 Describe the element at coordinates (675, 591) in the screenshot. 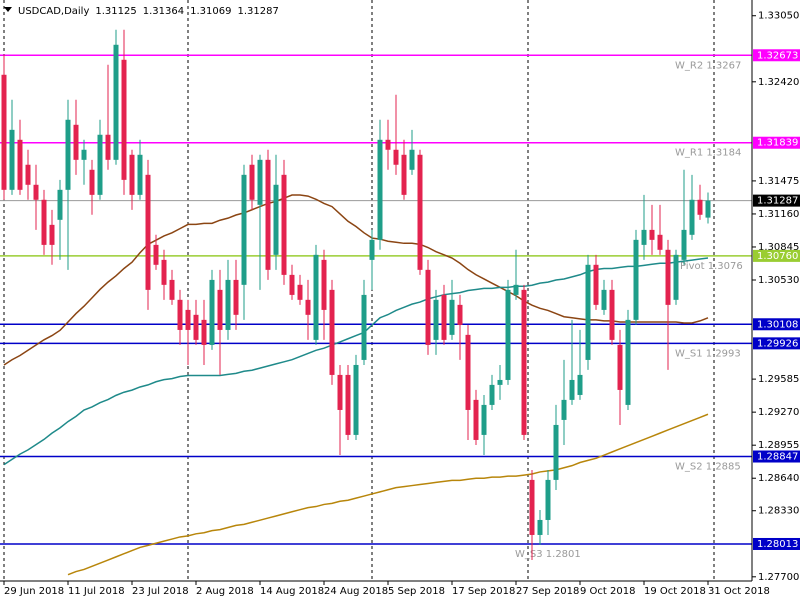

I see `x-tick-label: 19 Oct 2018` at that location.